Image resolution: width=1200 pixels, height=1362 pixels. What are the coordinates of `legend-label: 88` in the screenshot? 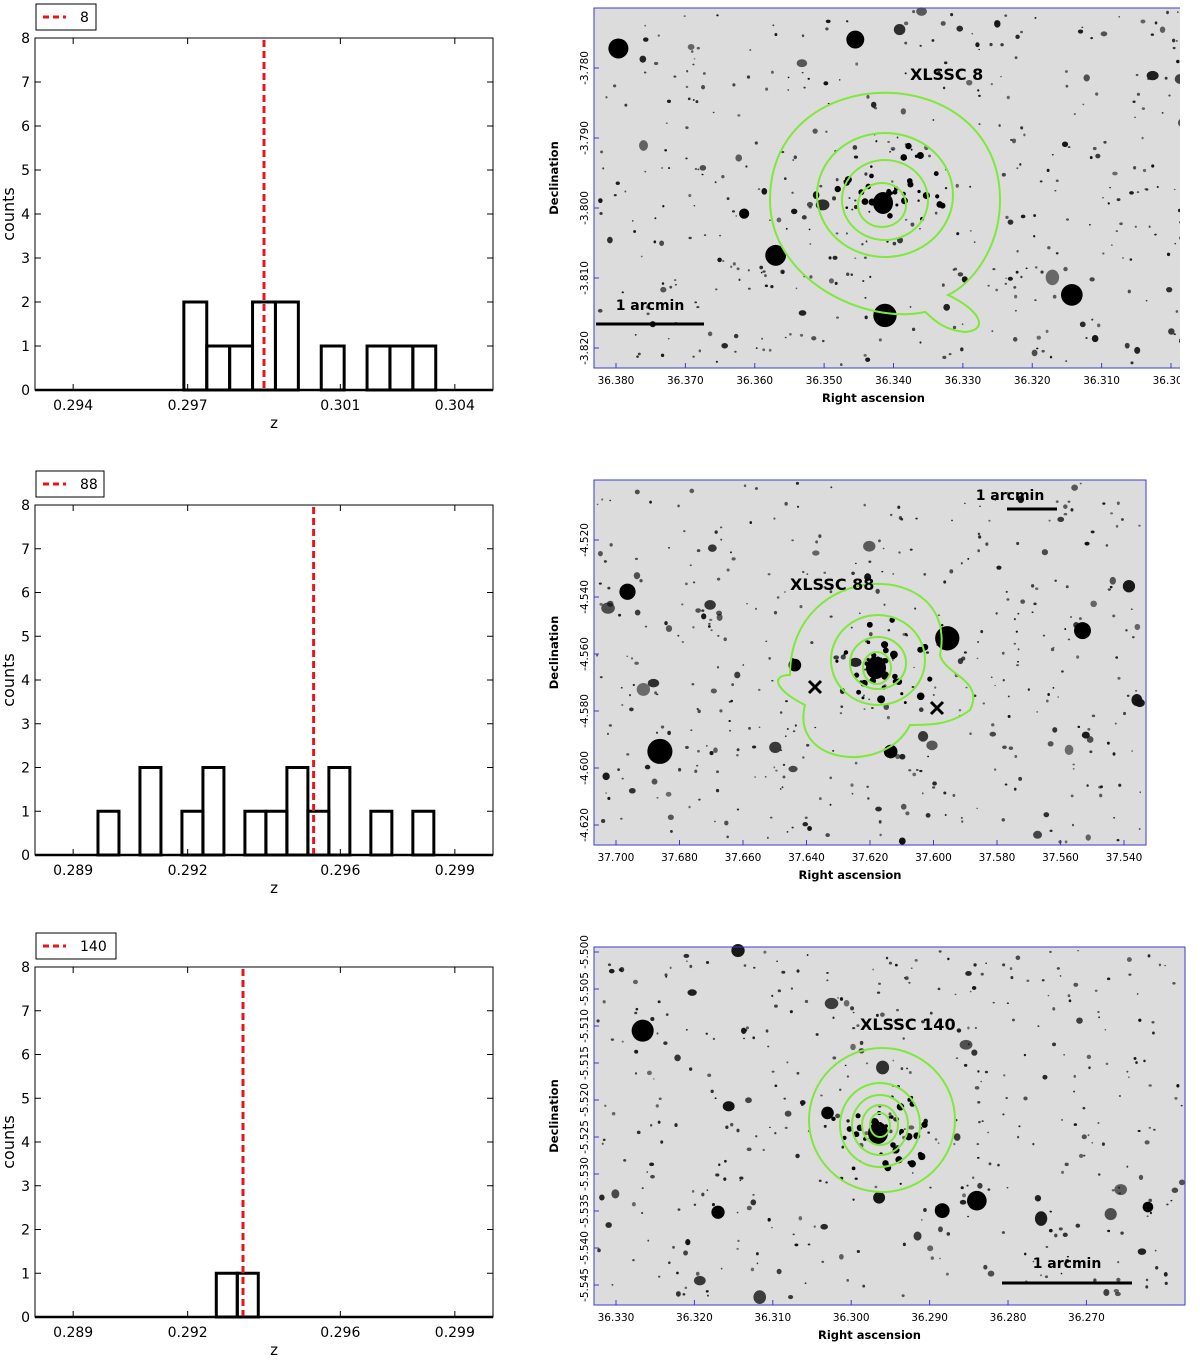 It's located at (89, 485).